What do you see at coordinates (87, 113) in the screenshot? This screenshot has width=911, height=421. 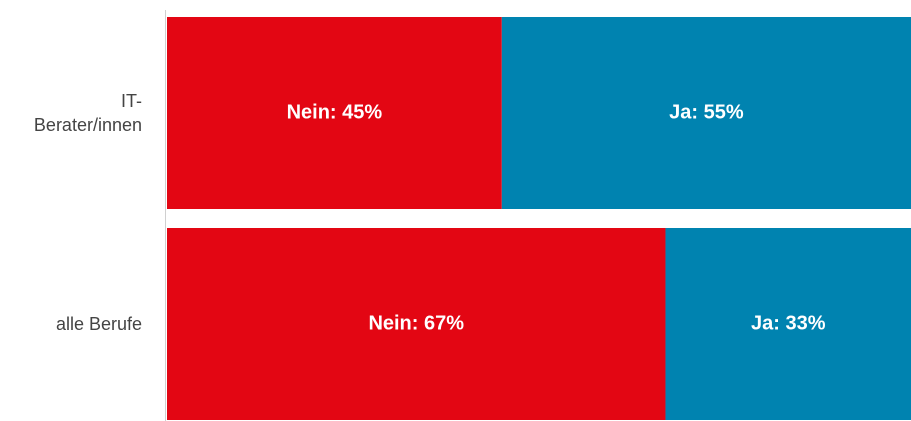 I see `category-label: IT-Berater/innen` at bounding box center [87, 113].